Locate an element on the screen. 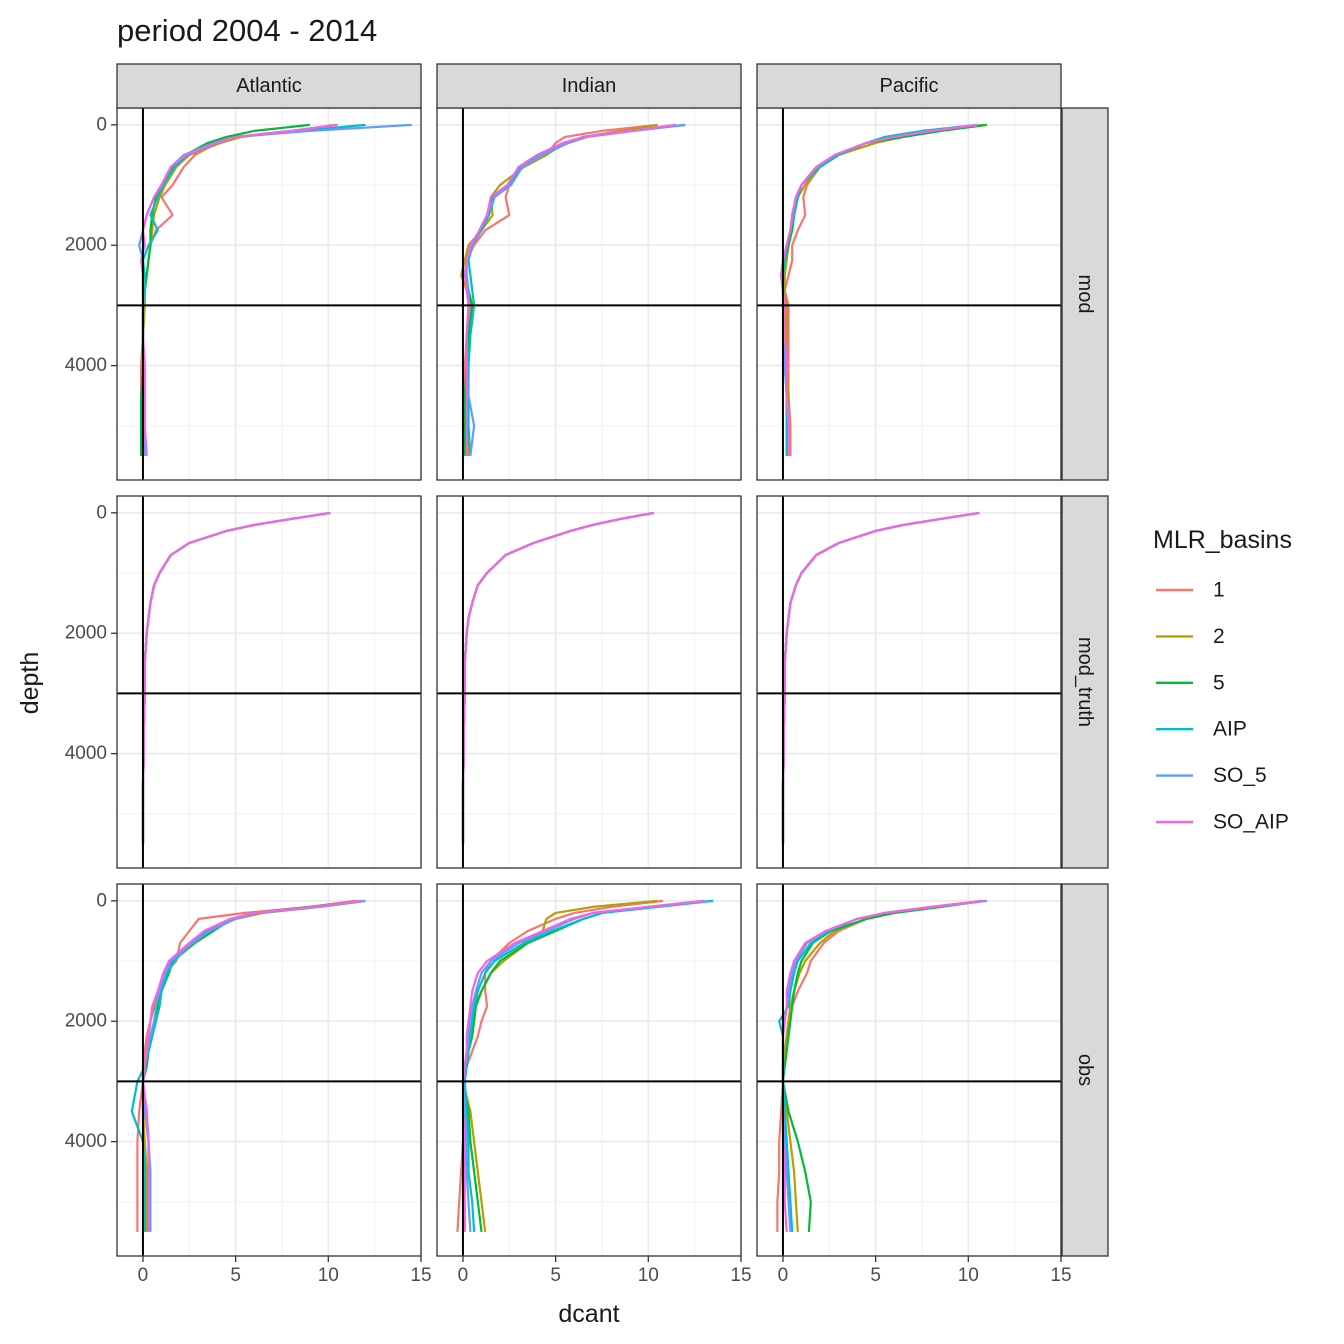 The width and height of the screenshot is (1344, 1344). column-strip-label: Atlantic is located at coordinates (269, 86).